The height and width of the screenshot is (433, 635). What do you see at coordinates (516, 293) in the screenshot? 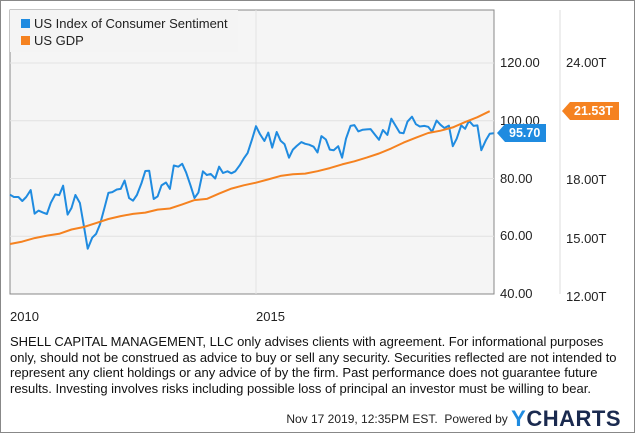
I see `left-axis-tick-label: 40.00` at bounding box center [516, 293].